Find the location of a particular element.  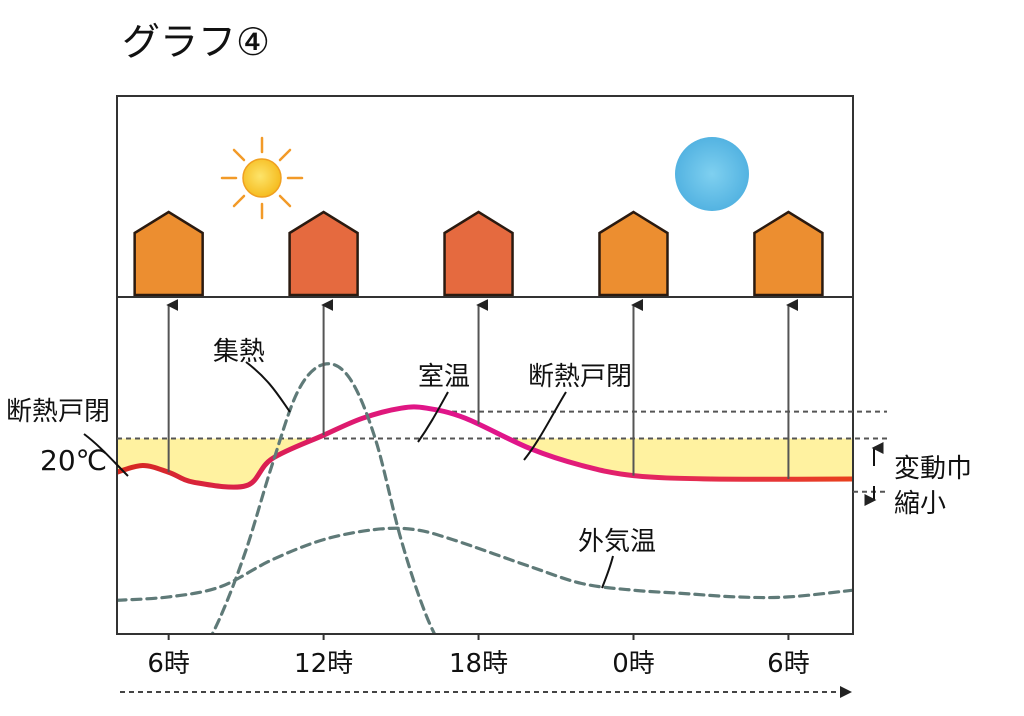

moon-icon is located at coordinates (712, 174).